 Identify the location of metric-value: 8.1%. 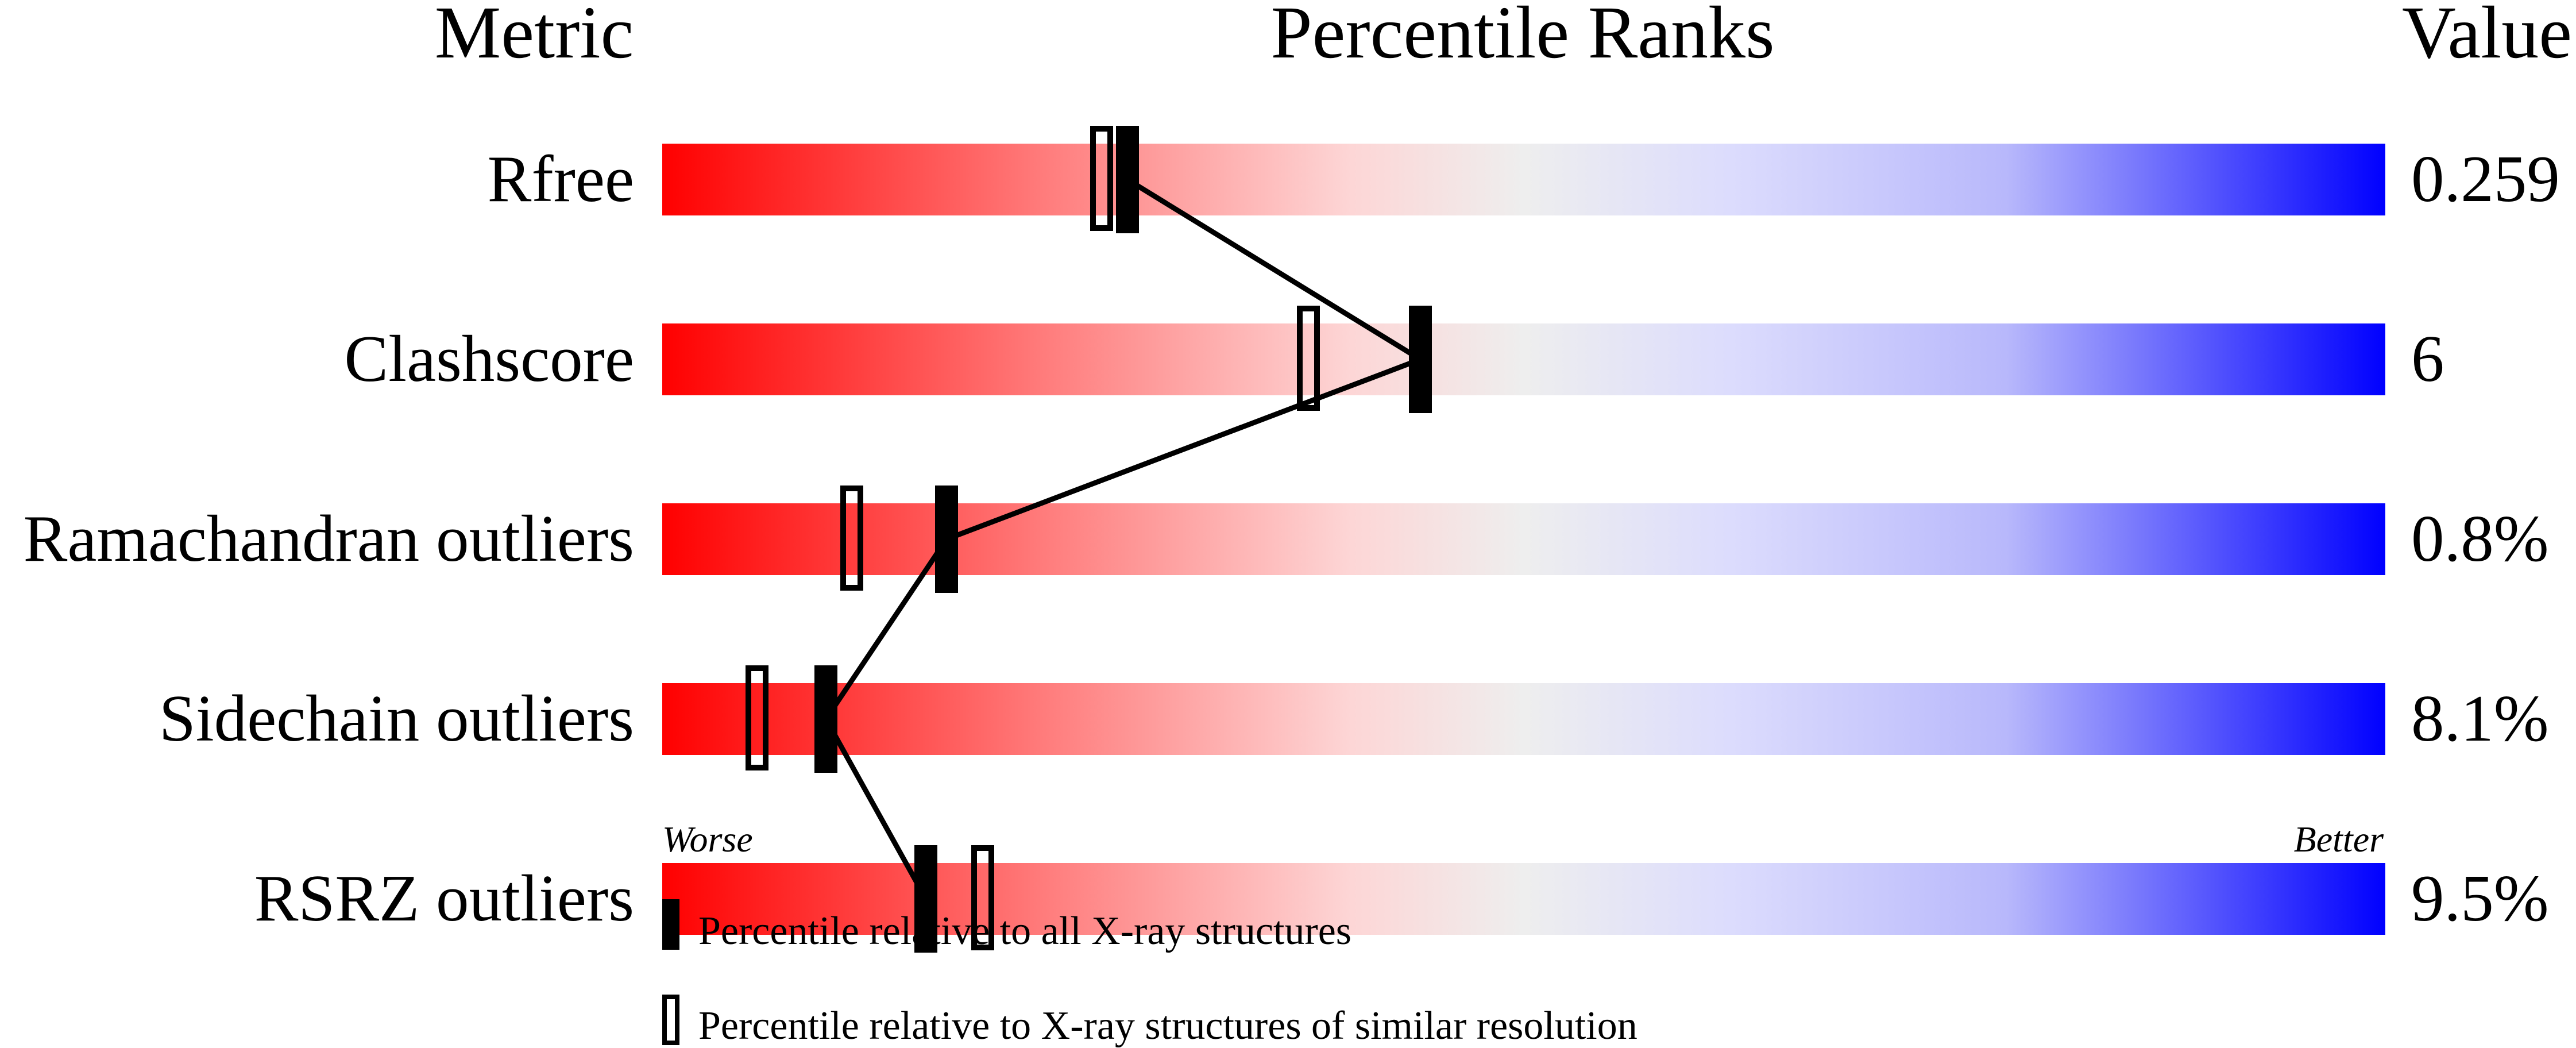
(2480, 718).